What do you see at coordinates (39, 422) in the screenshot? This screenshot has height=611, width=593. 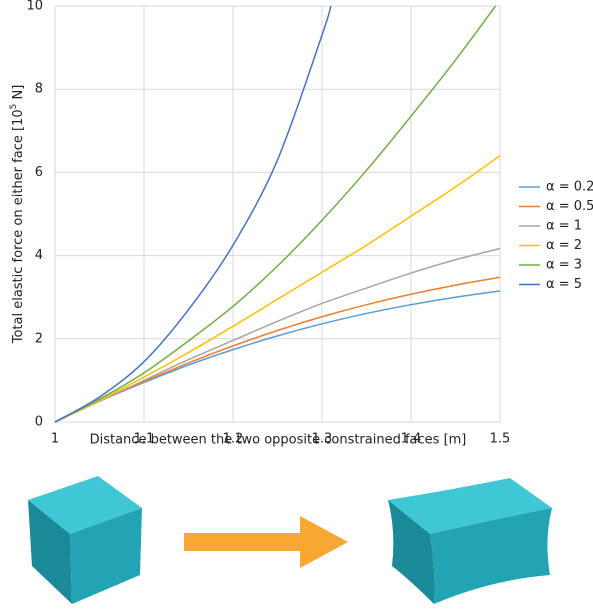 I see `y-tick-label: 0` at bounding box center [39, 422].